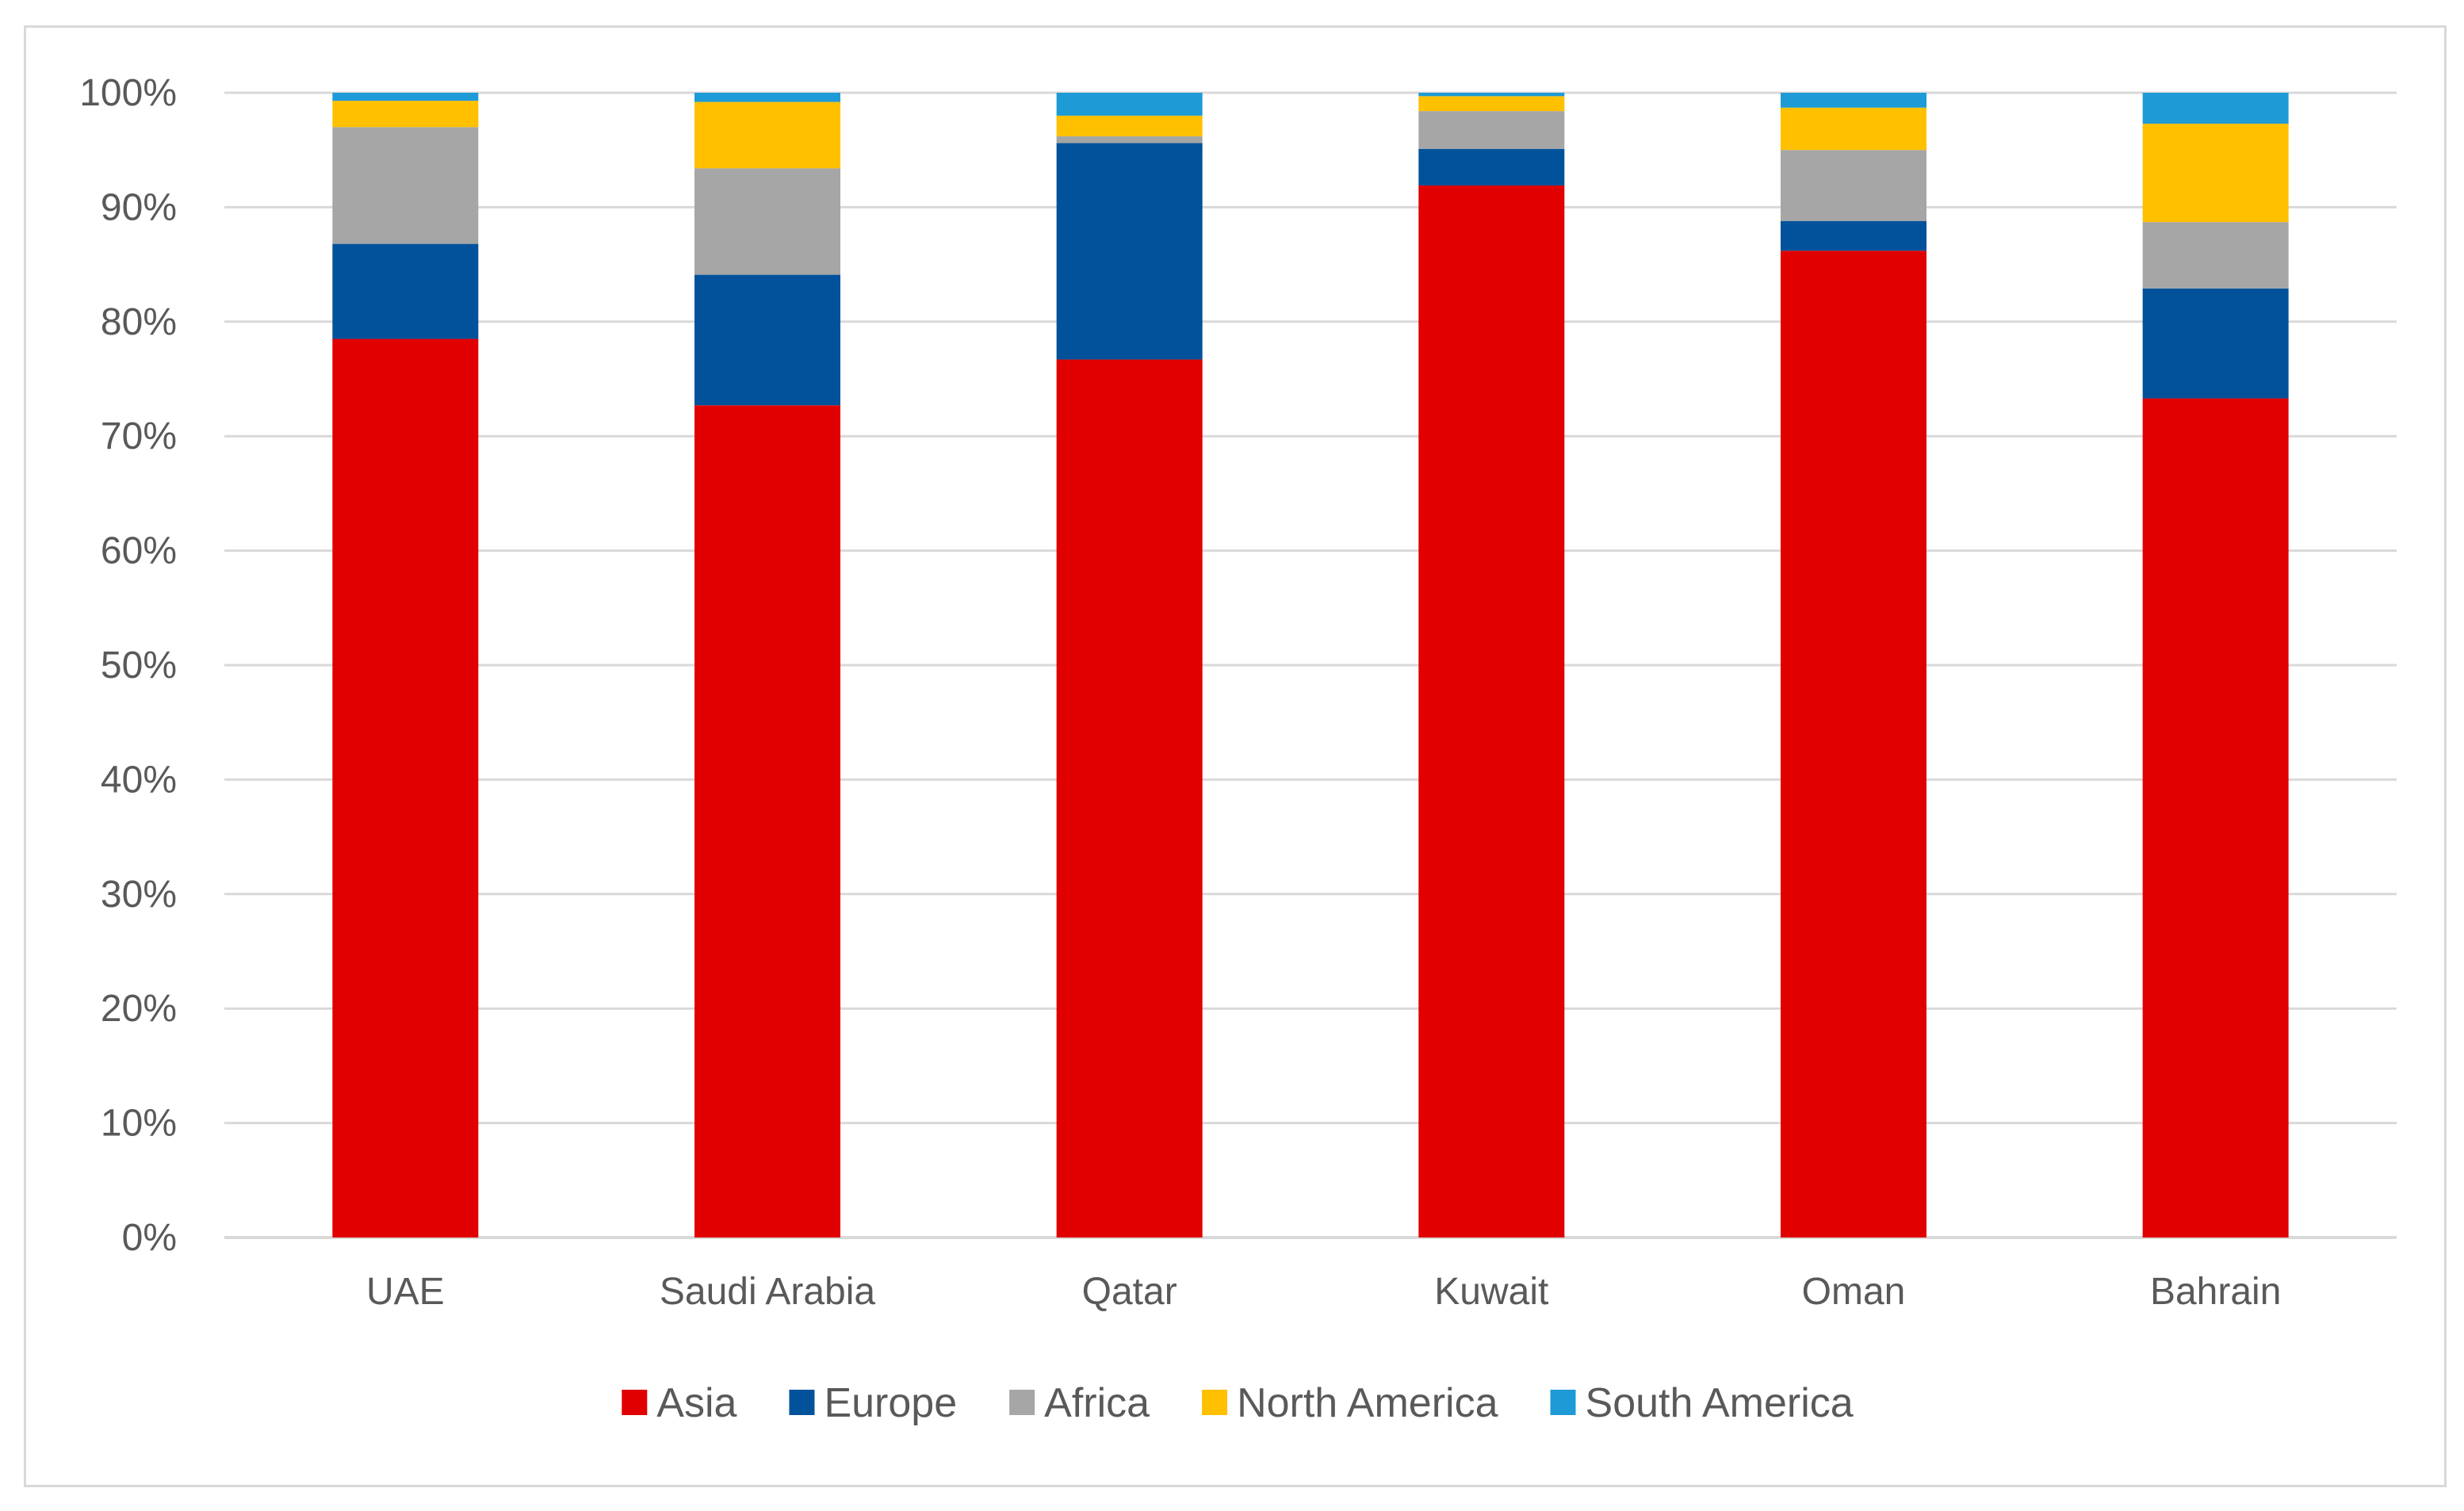  Describe the element at coordinates (139, 1124) in the screenshot. I see `y-tick-label: 10%` at that location.